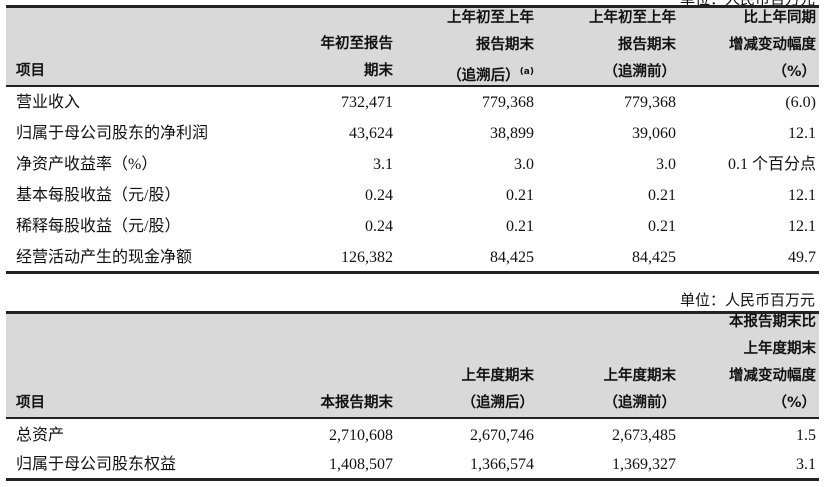  Describe the element at coordinates (654, 257) in the screenshot. I see `cell-col3: 84,425` at that location.